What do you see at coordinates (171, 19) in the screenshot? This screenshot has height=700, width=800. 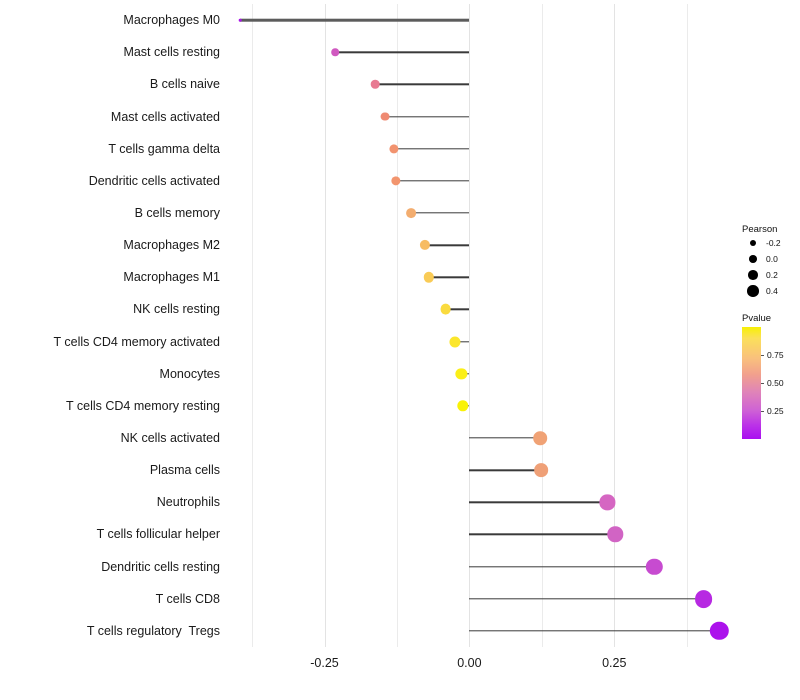 I see `y-axis-label: Macrophages M0` at bounding box center [171, 19].